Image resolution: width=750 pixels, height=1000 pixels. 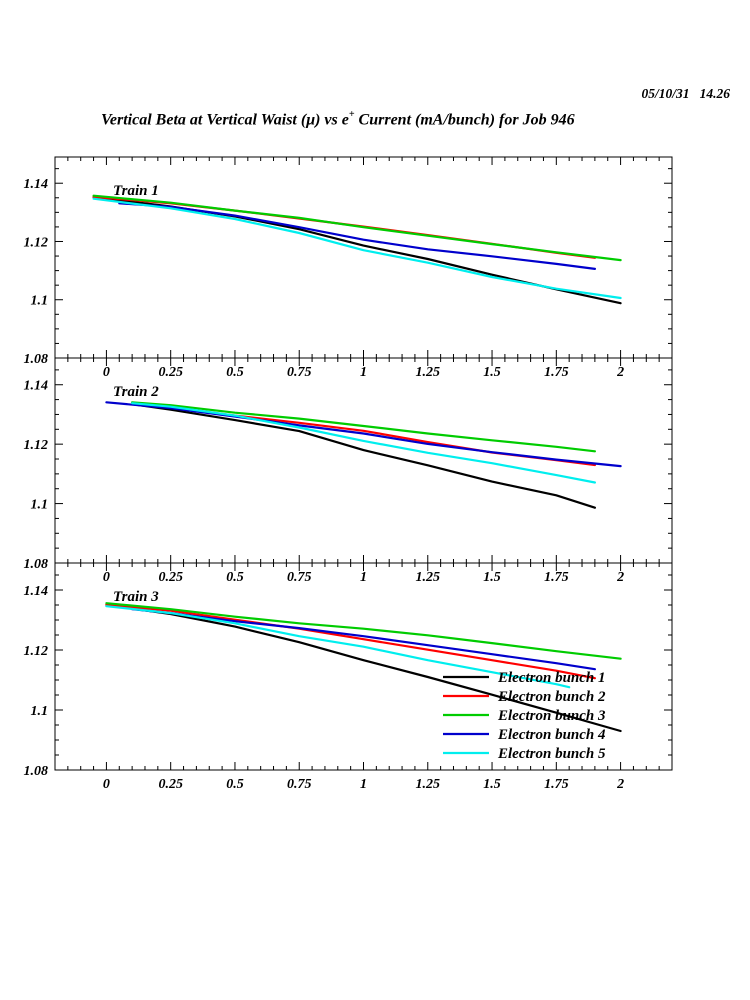 I want to click on legend-label: Electron bunch 5, so click(x=551, y=754).